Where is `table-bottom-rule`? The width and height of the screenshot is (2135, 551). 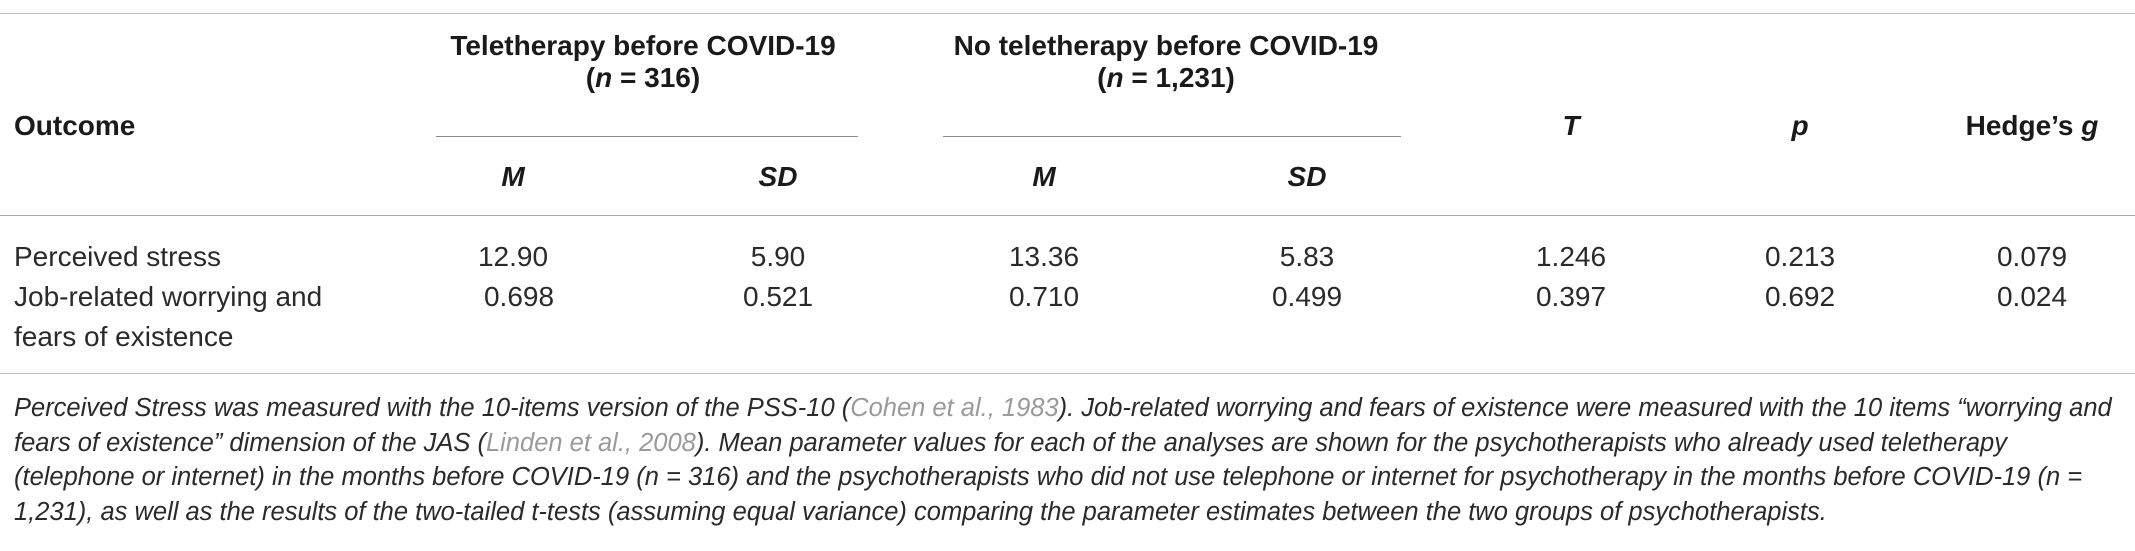 table-bottom-rule is located at coordinates (1067, 373).